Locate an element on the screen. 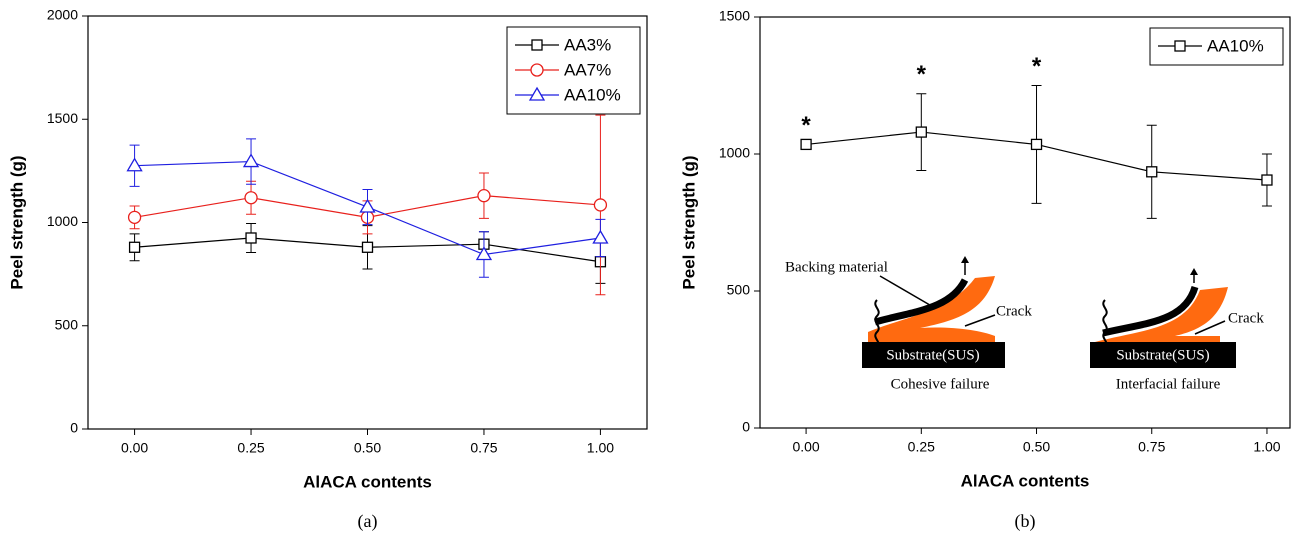 Image resolution: width=1312 pixels, height=542 pixels. caption: (b) is located at coordinates (1025, 521).